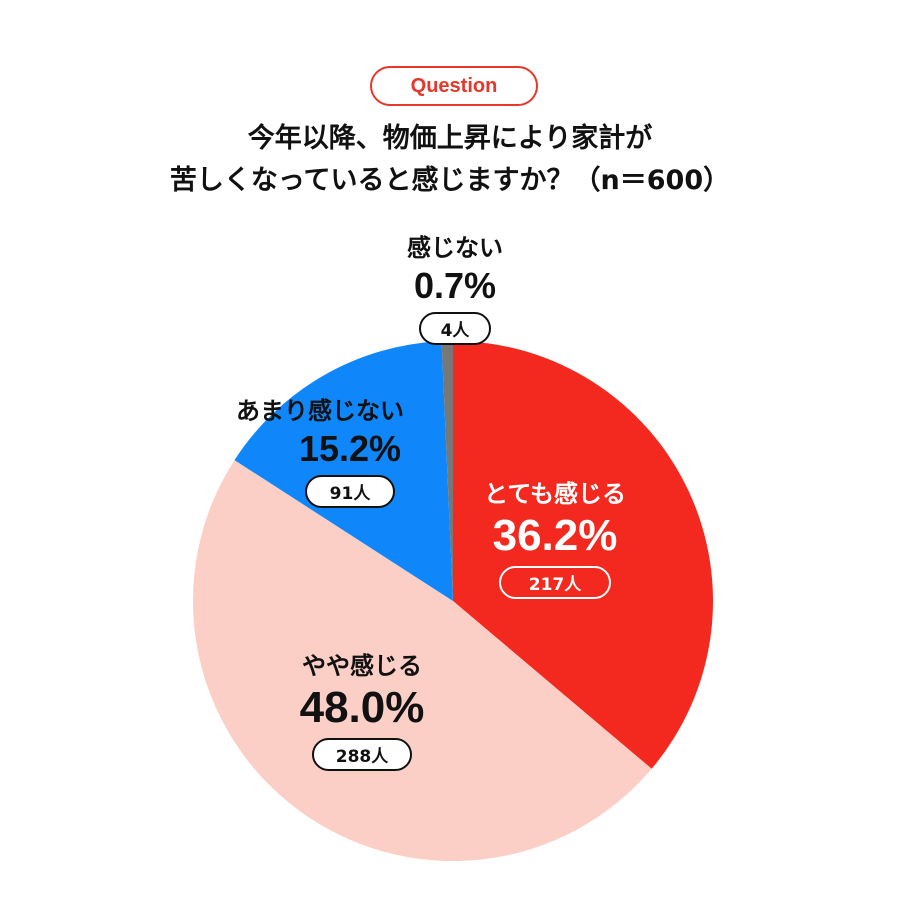  Describe the element at coordinates (455, 248) in the screenshot. I see `slice-name: 感じない` at that location.